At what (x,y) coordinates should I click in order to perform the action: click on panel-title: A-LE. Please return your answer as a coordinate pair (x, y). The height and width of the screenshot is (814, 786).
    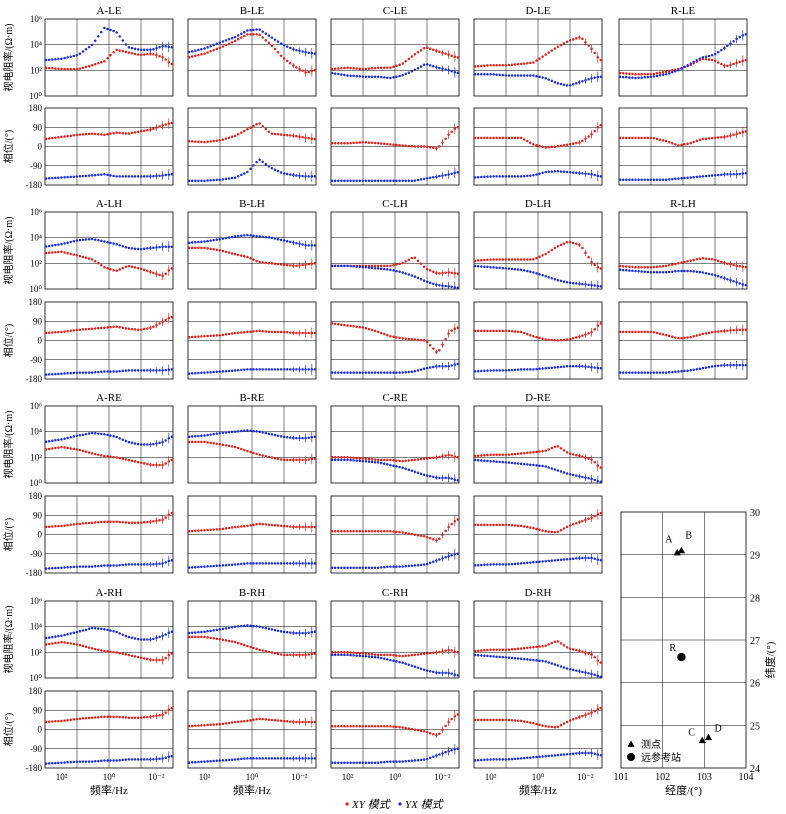
    Looking at the image, I should click on (108, 11).